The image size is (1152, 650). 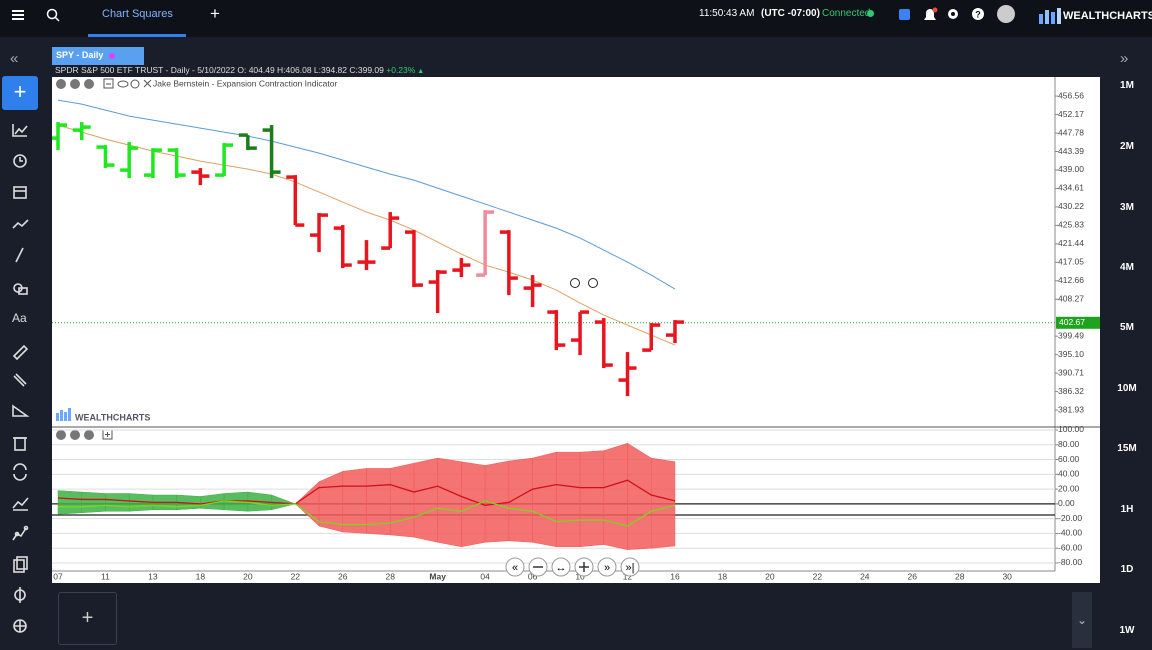 I want to click on up-arrow: ▲, so click(x=420, y=71).